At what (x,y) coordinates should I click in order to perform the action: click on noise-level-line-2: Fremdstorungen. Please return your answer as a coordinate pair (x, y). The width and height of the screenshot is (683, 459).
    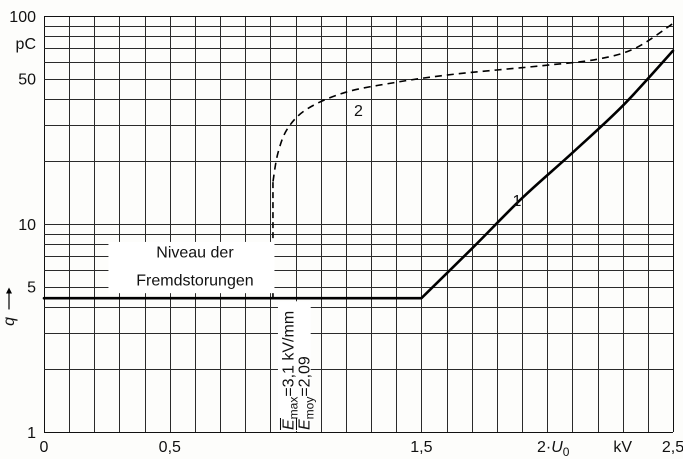
    Looking at the image, I should click on (194, 281).